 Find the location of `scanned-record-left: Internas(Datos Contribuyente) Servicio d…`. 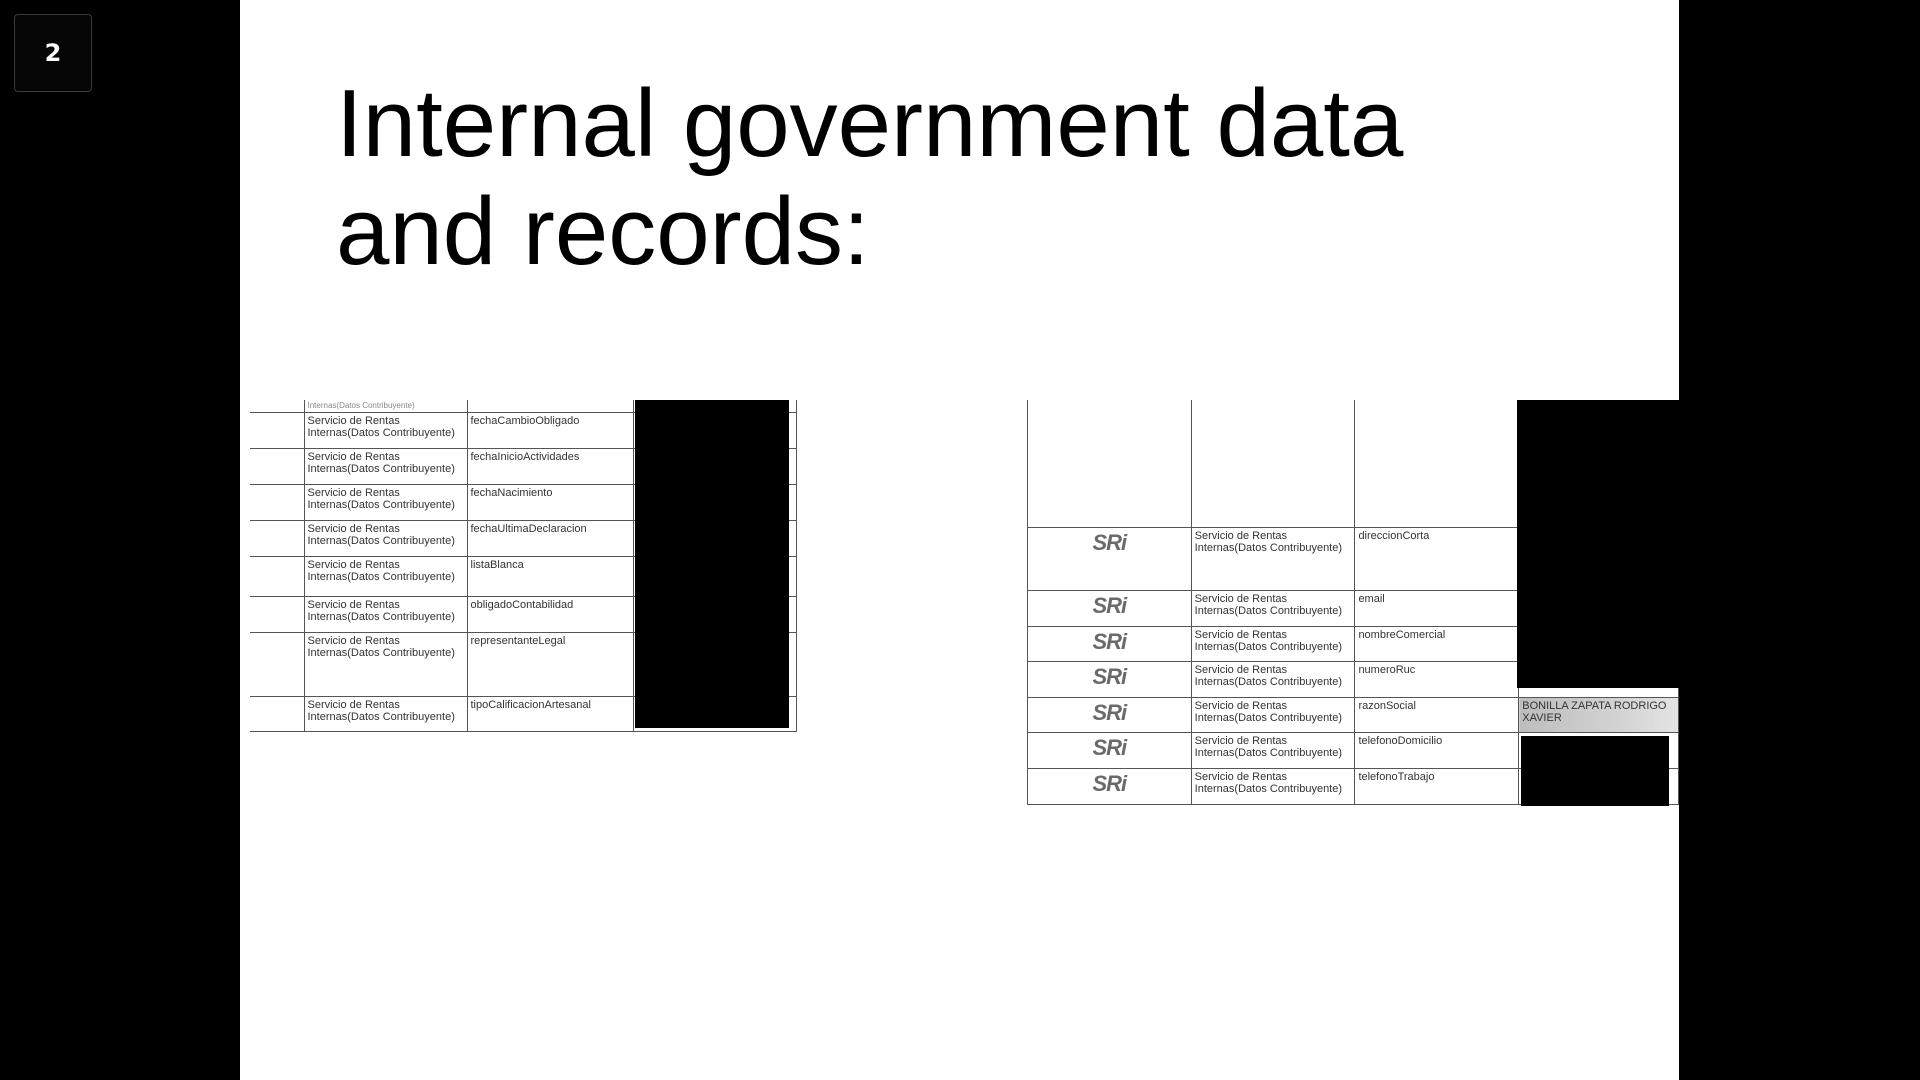

scanned-record-left: Internas(Datos Contribuyente) Servicio d… is located at coordinates (525, 567).